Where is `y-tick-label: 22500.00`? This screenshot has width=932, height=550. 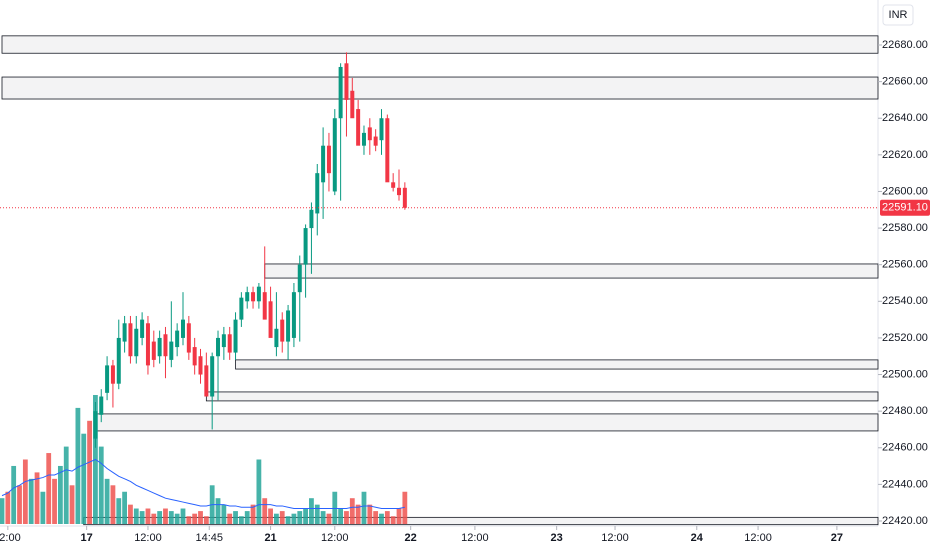 y-tick-label: 22500.00 is located at coordinates (905, 374).